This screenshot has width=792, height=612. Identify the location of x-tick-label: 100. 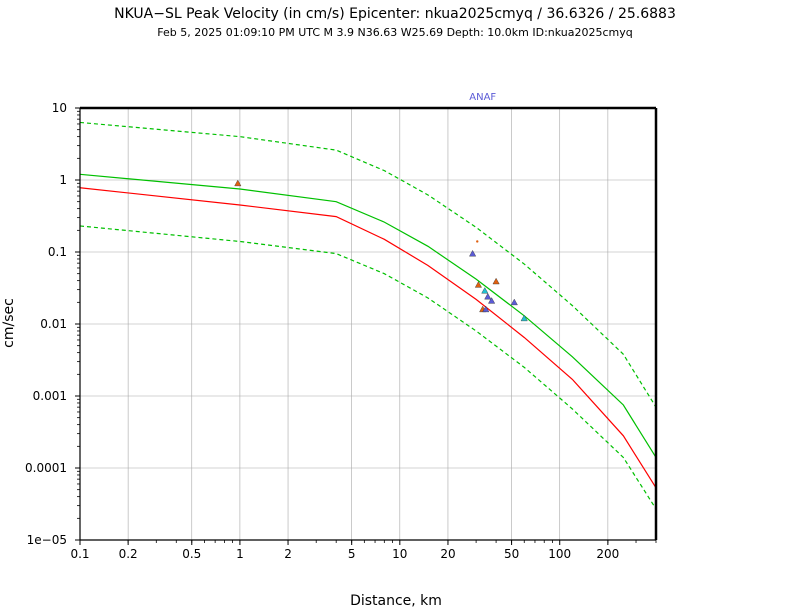
(559, 554).